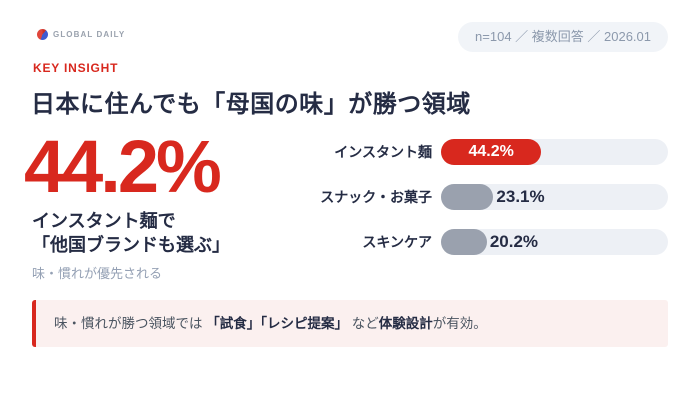 This screenshot has height=420, width=700. I want to click on chart-row: スキンケア 20.2%, so click(489, 242).